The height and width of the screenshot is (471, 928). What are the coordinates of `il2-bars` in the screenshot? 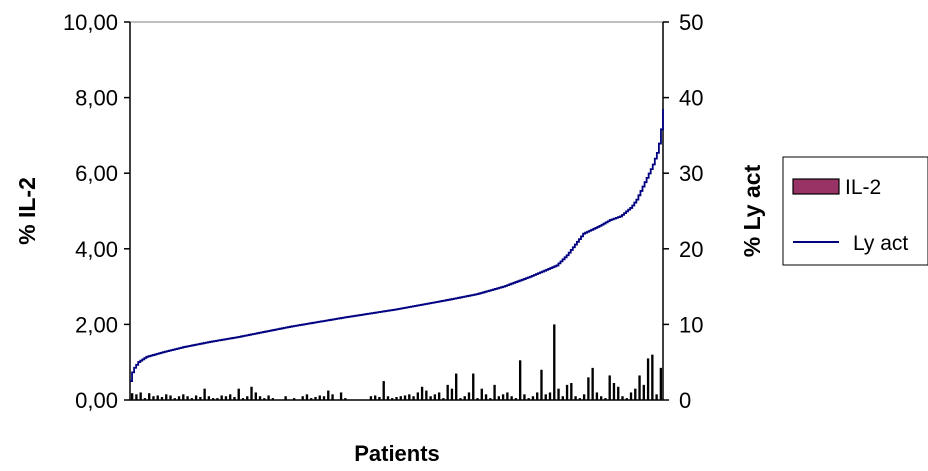 It's located at (396, 362).